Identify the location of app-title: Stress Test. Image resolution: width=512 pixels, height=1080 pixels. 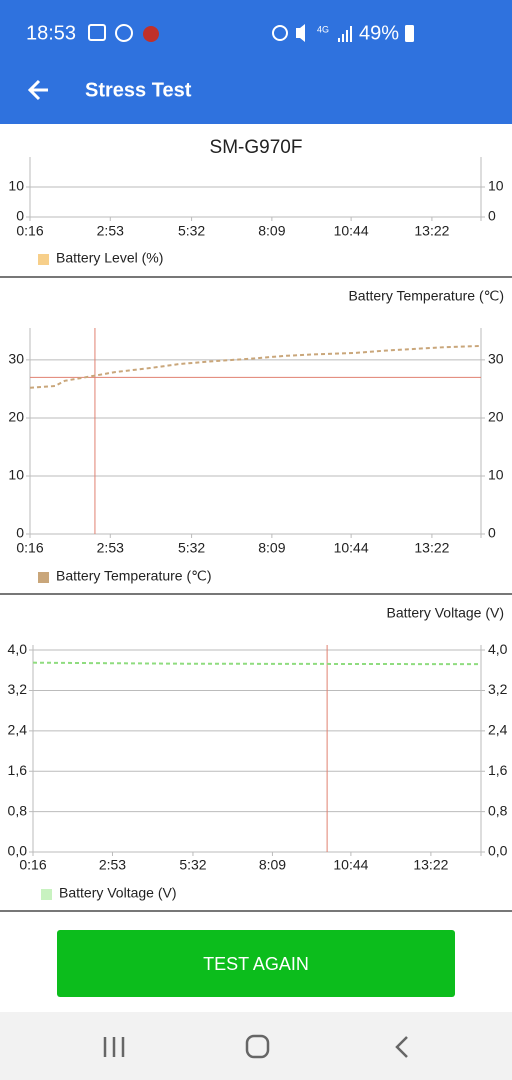
(138, 90).